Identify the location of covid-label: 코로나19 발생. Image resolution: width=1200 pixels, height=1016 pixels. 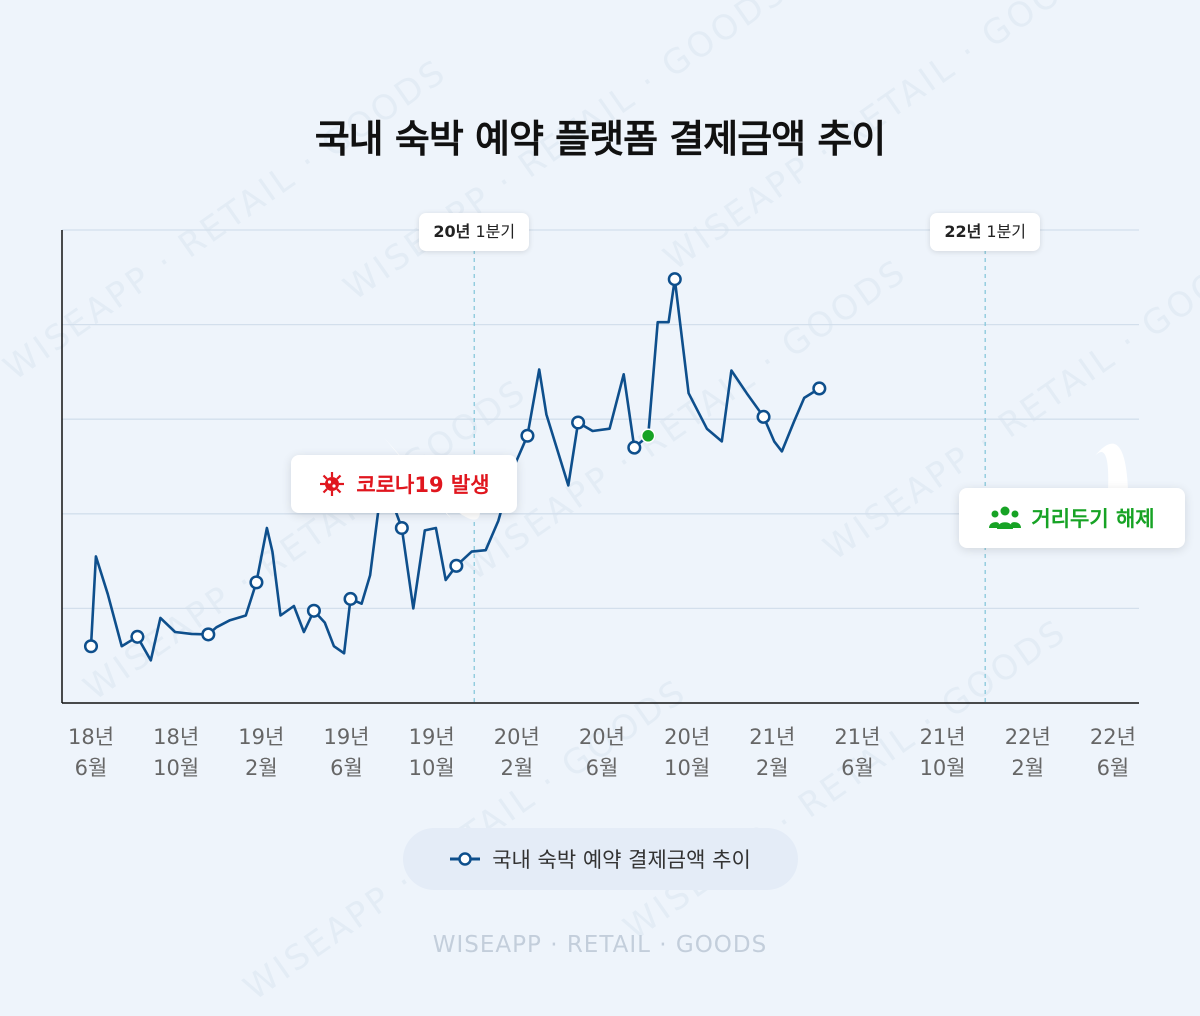
(423, 485).